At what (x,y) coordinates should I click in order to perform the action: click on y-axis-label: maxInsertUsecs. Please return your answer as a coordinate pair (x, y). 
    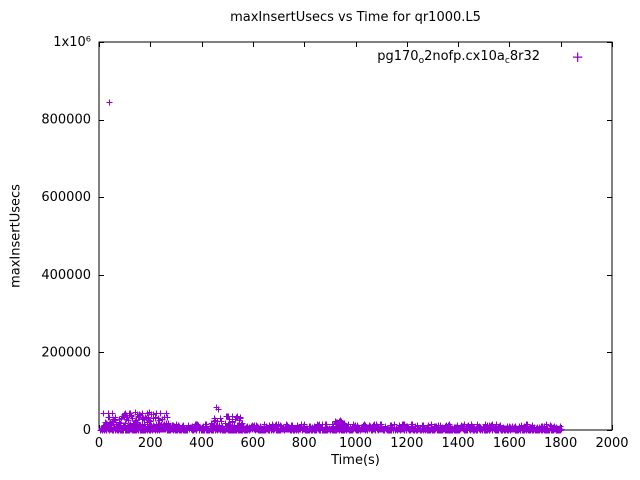
    Looking at the image, I should click on (16, 236).